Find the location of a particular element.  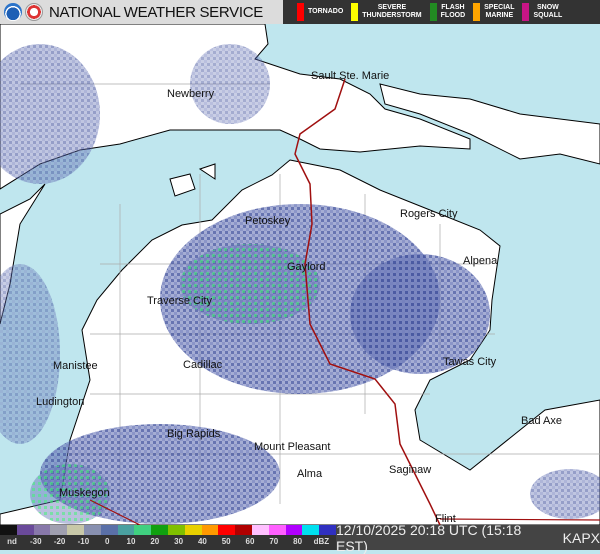

highway is located at coordinates (344, 512).